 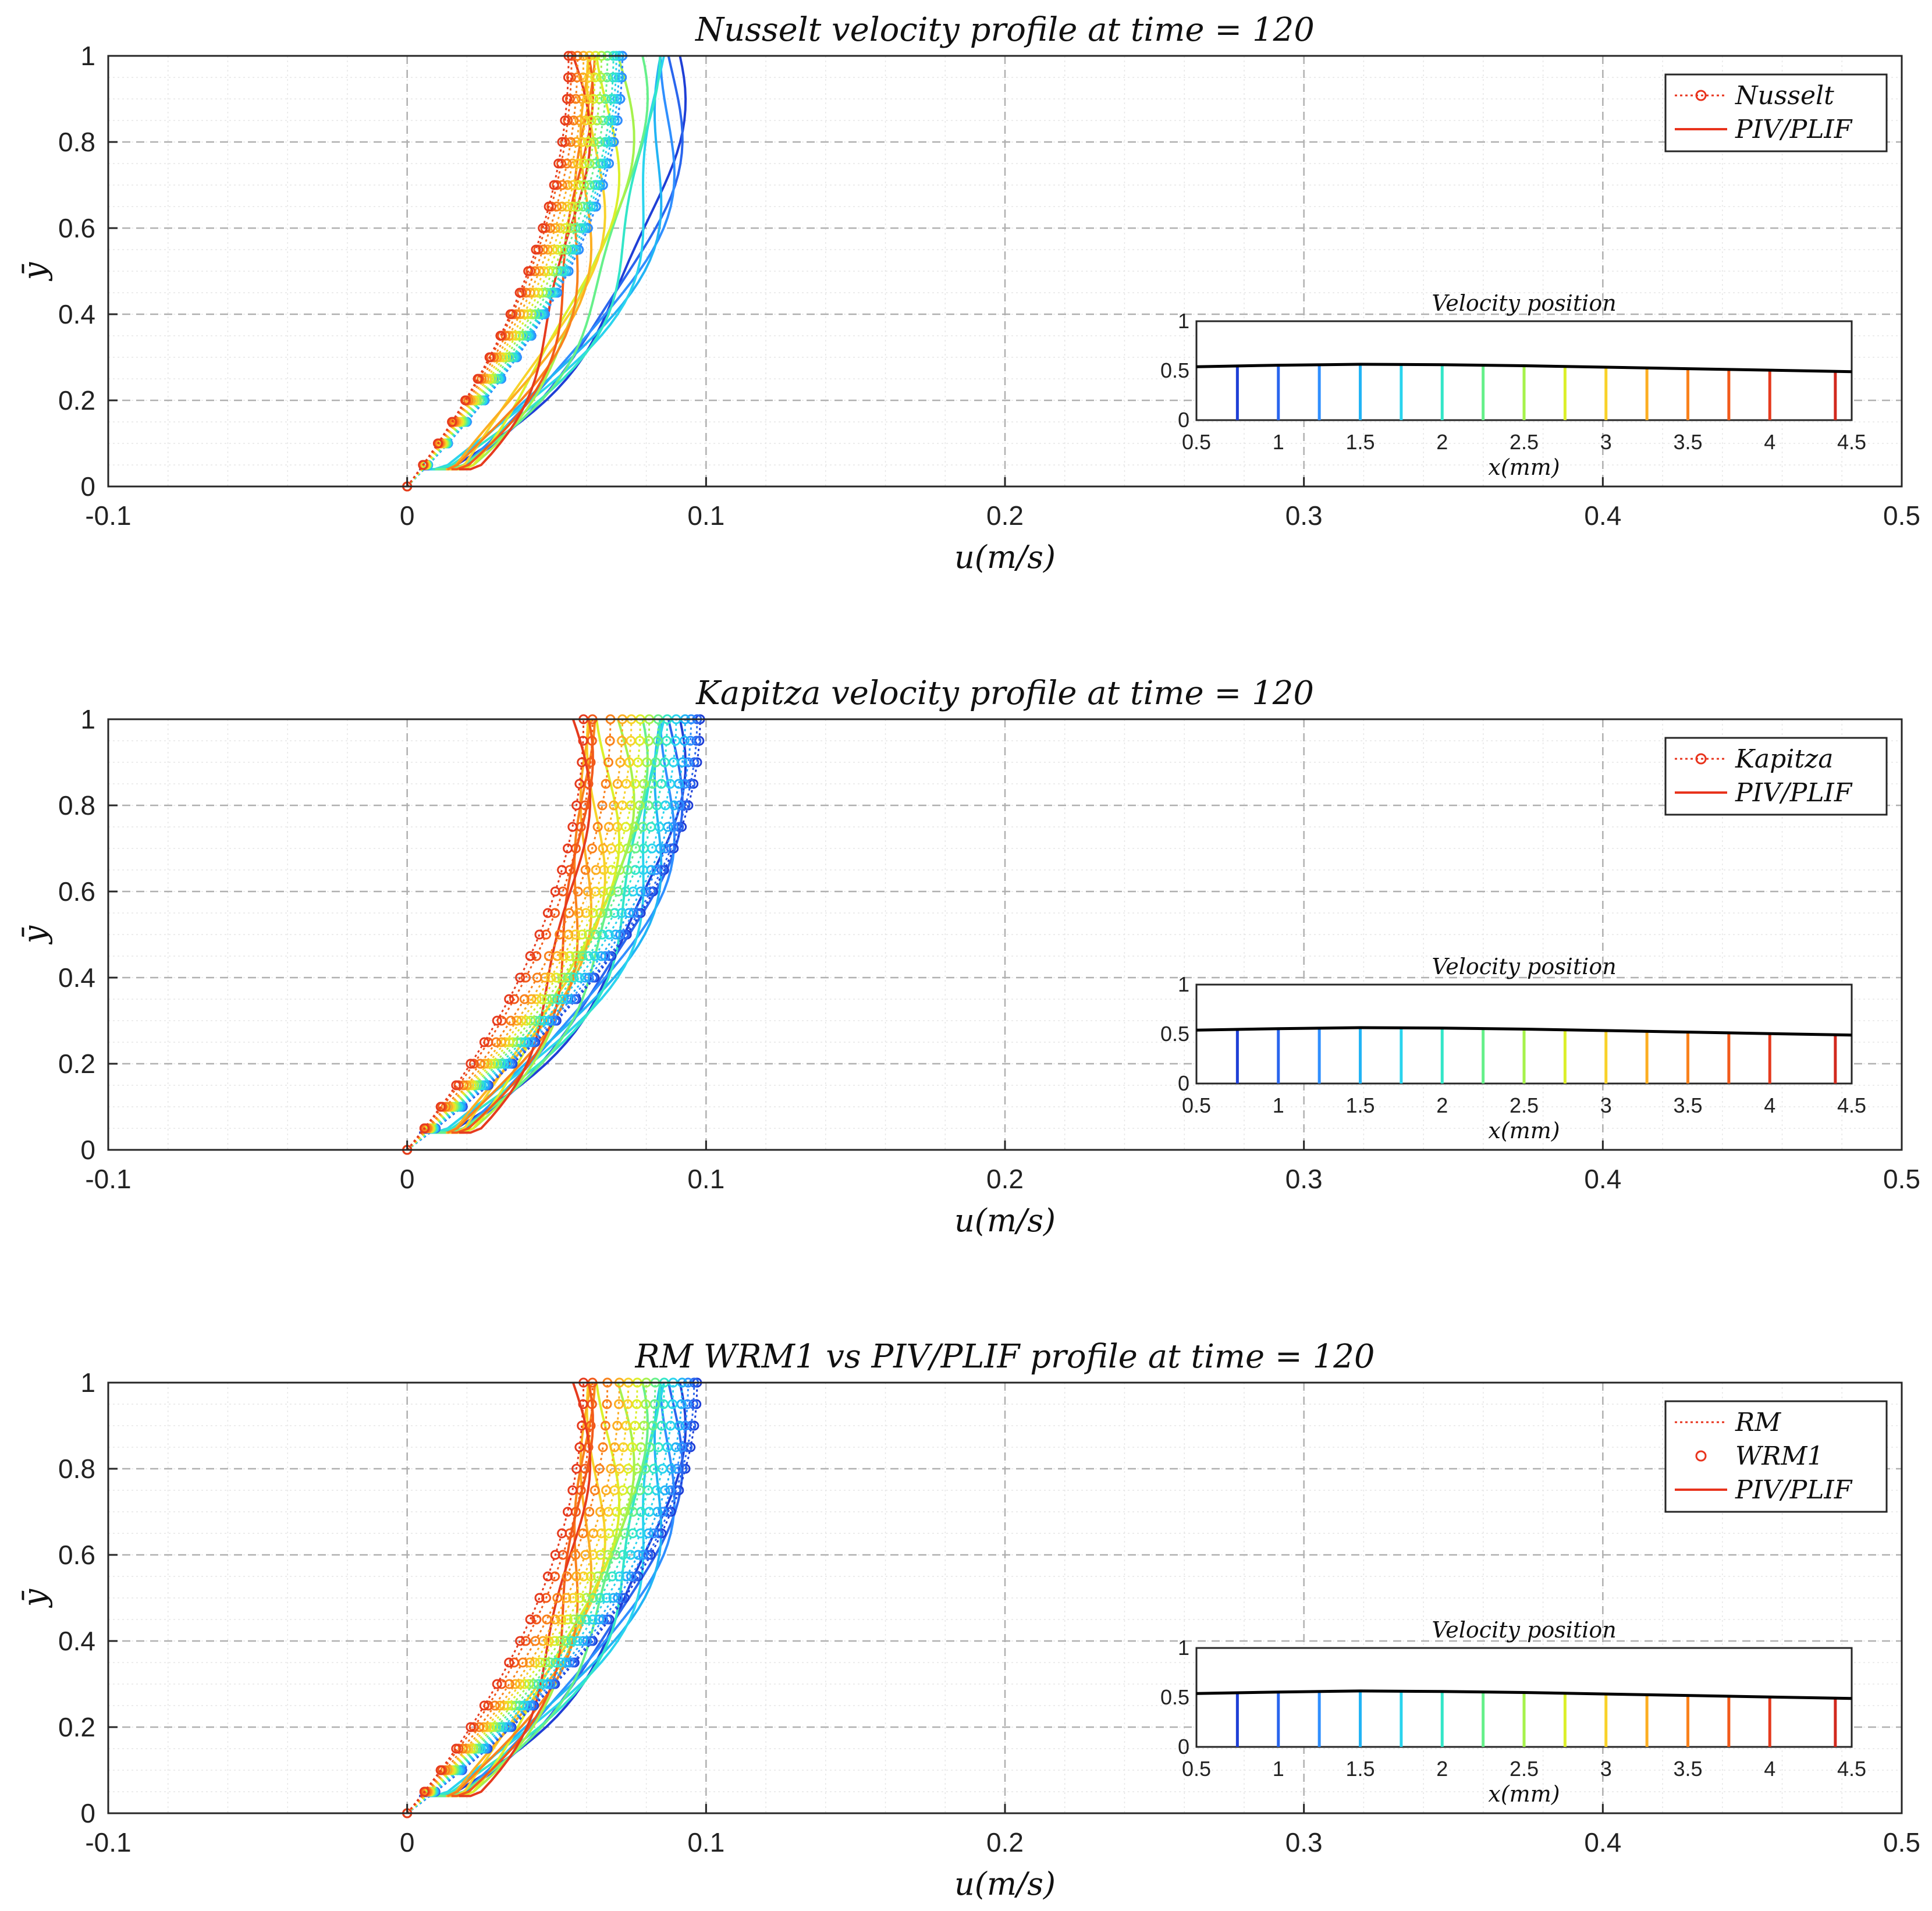 What do you see at coordinates (34, 271) in the screenshot?
I see `y-axis-label: ȳ` at bounding box center [34, 271].